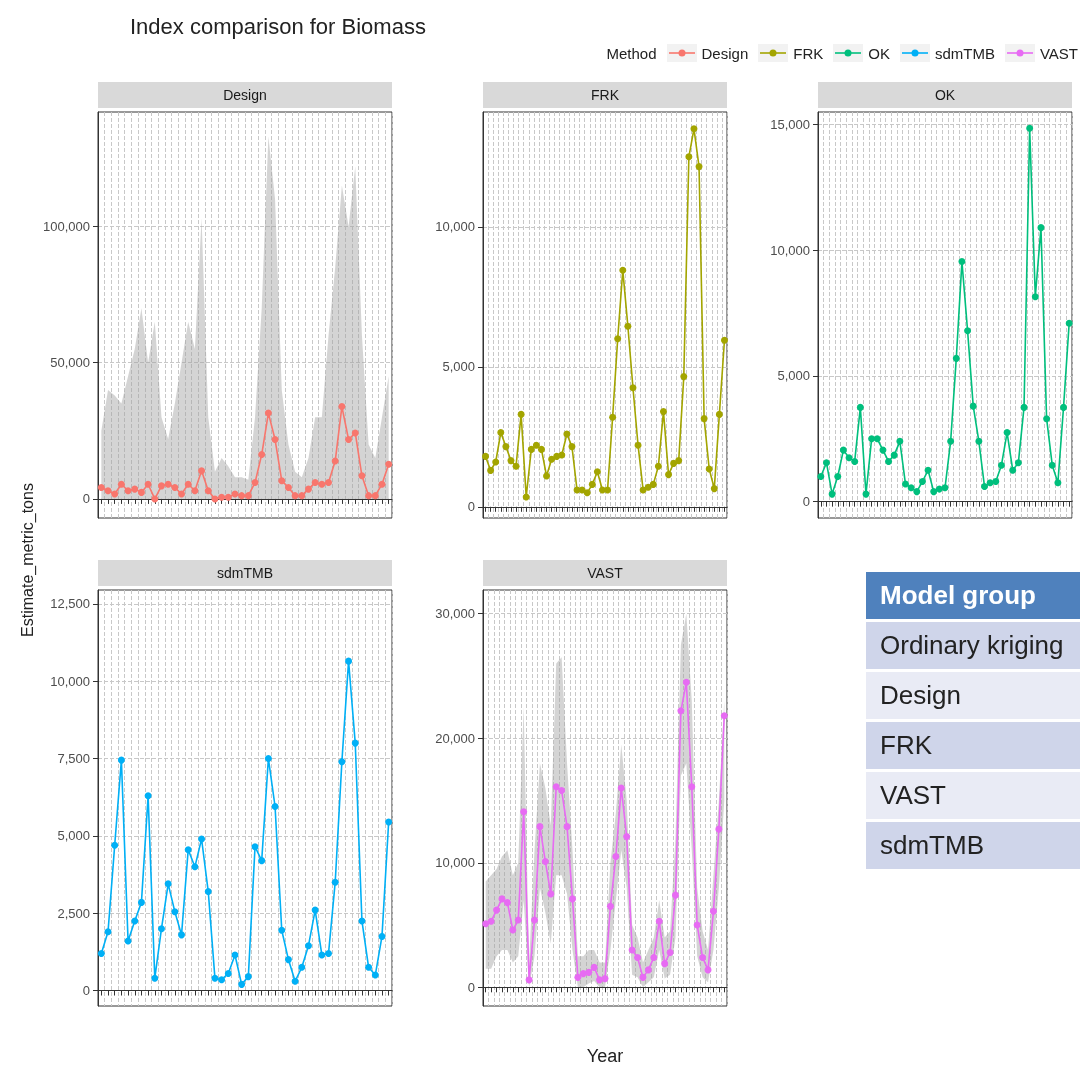 Image resolution: width=1086 pixels, height=1077 pixels. Describe the element at coordinates (793, 376) in the screenshot. I see `y-tick-label: 5,000` at that location.